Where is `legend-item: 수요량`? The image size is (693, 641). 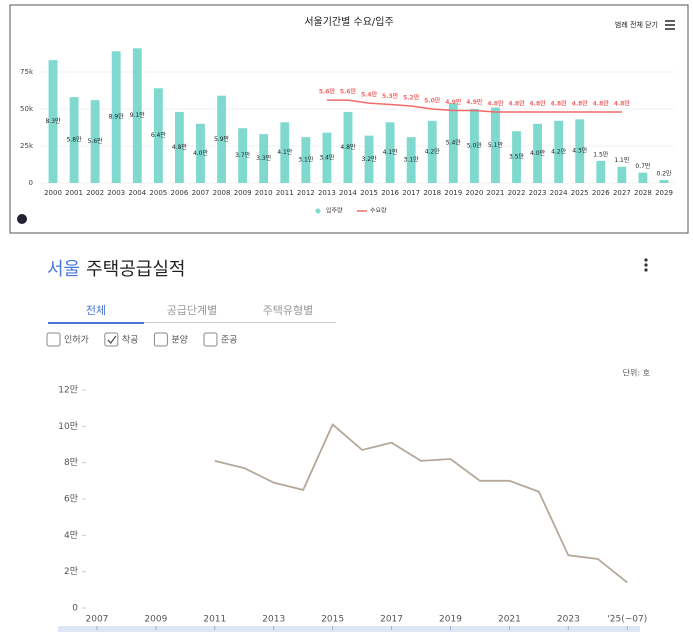 legend-item: 수요량 is located at coordinates (372, 211).